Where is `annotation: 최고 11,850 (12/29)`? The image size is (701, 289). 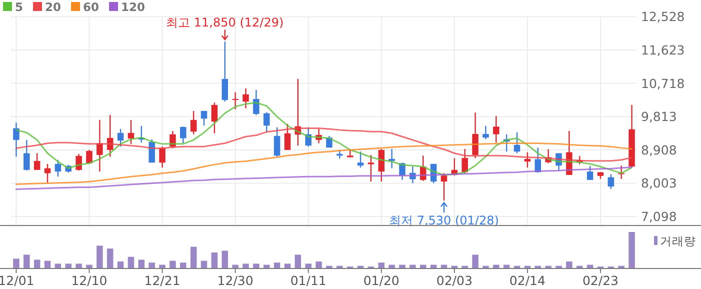
annotation: 최고 11,850 (12/29) is located at coordinates (225, 23).